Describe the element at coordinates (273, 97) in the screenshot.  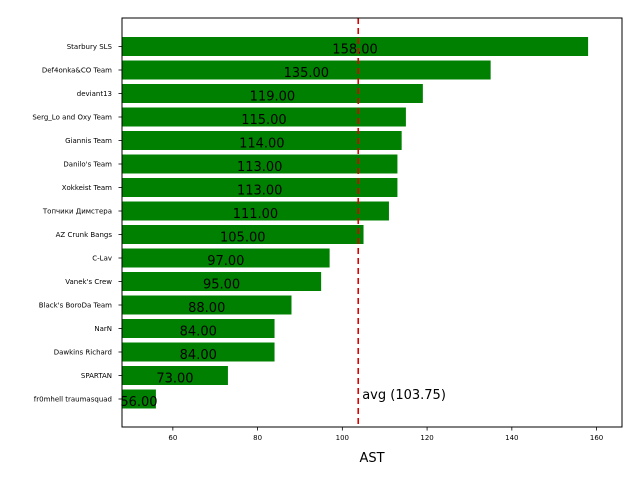
I see `data-label: 119.00` at that location.